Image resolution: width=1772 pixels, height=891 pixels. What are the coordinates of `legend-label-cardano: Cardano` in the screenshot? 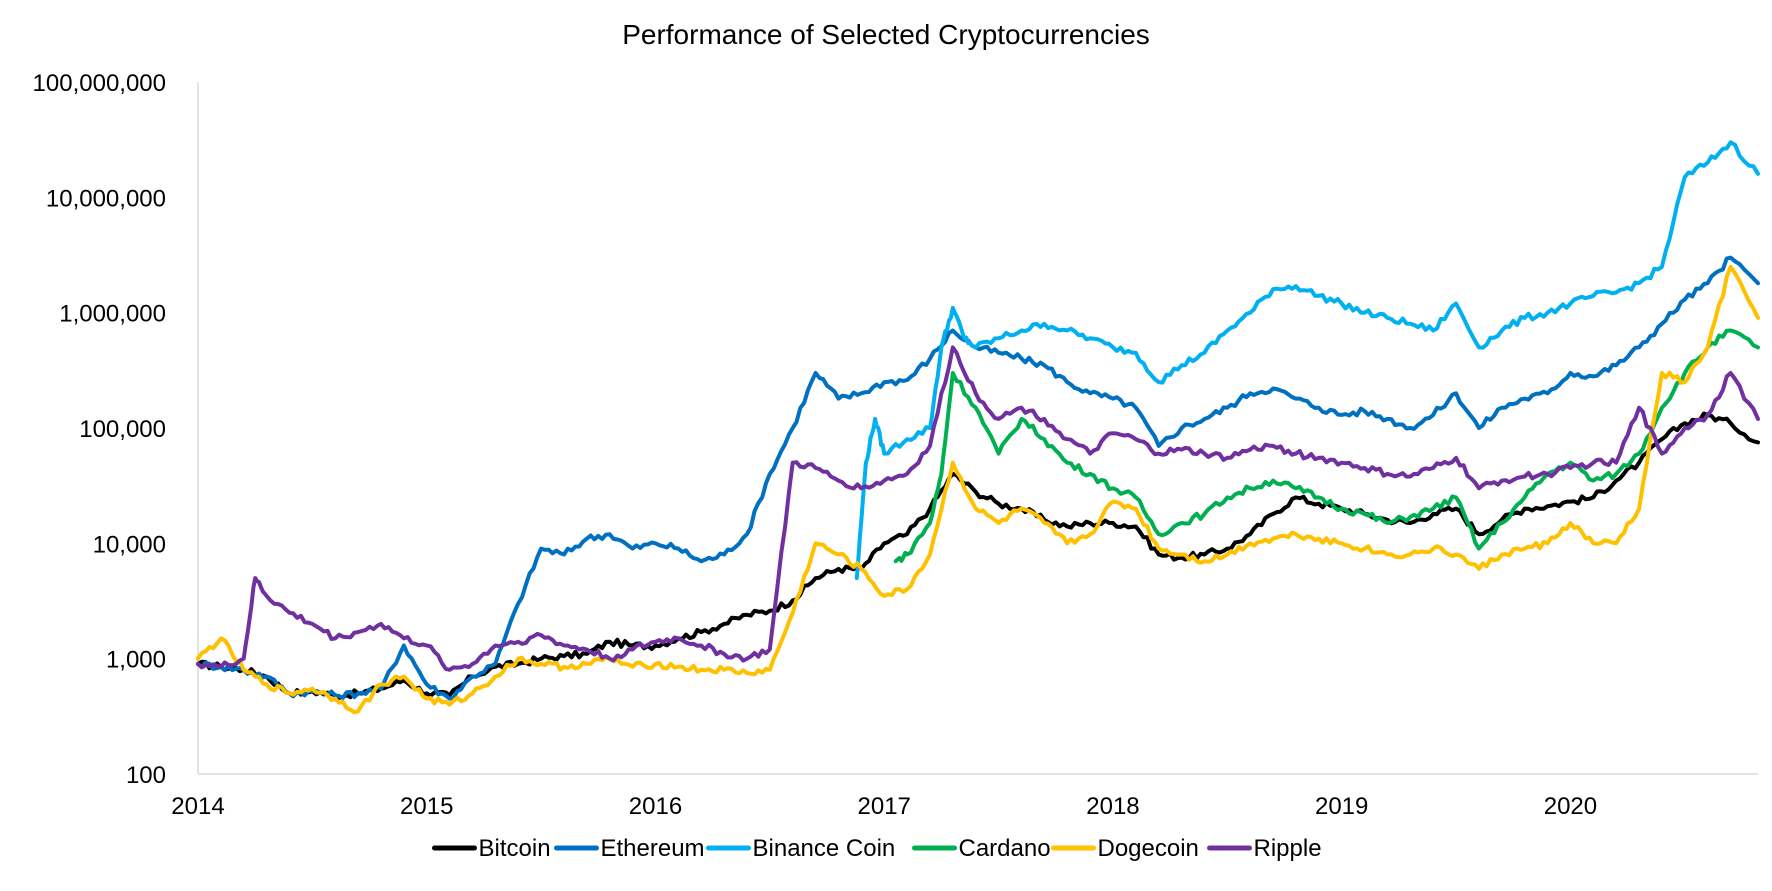 It's located at (1005, 848).